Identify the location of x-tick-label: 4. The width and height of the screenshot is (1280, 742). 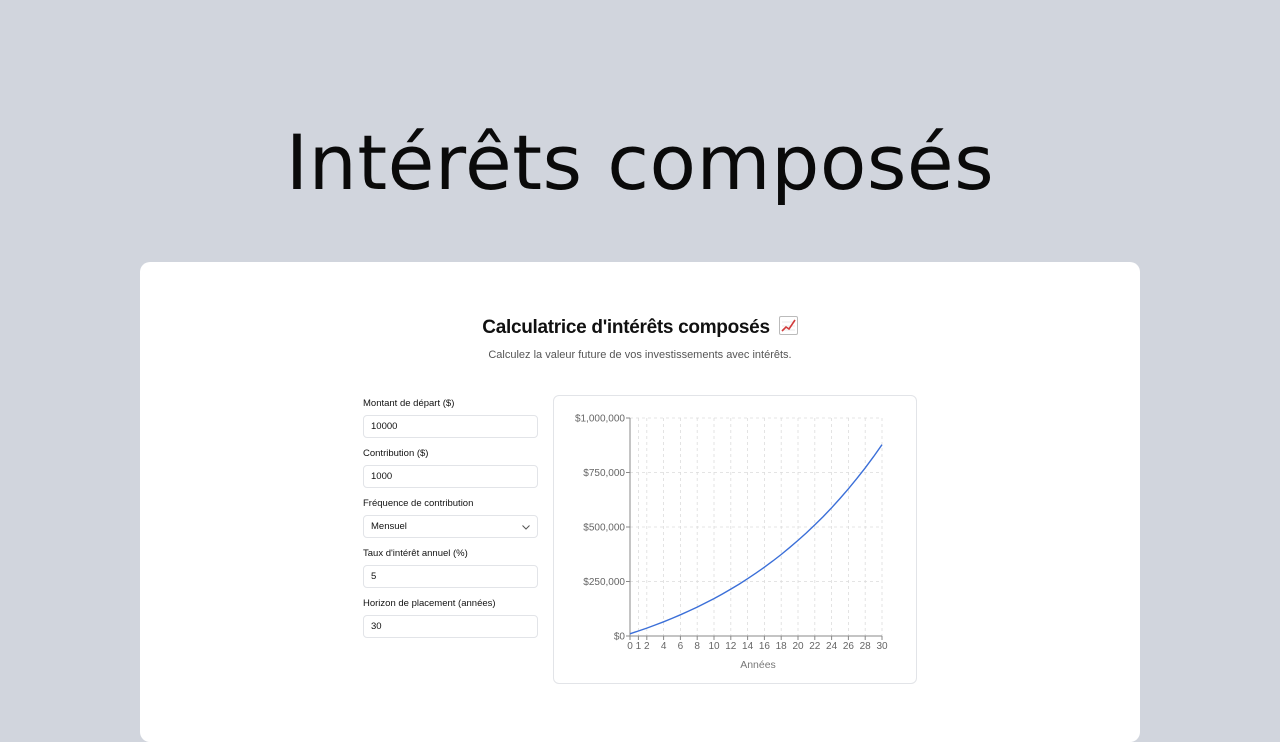
(664, 646).